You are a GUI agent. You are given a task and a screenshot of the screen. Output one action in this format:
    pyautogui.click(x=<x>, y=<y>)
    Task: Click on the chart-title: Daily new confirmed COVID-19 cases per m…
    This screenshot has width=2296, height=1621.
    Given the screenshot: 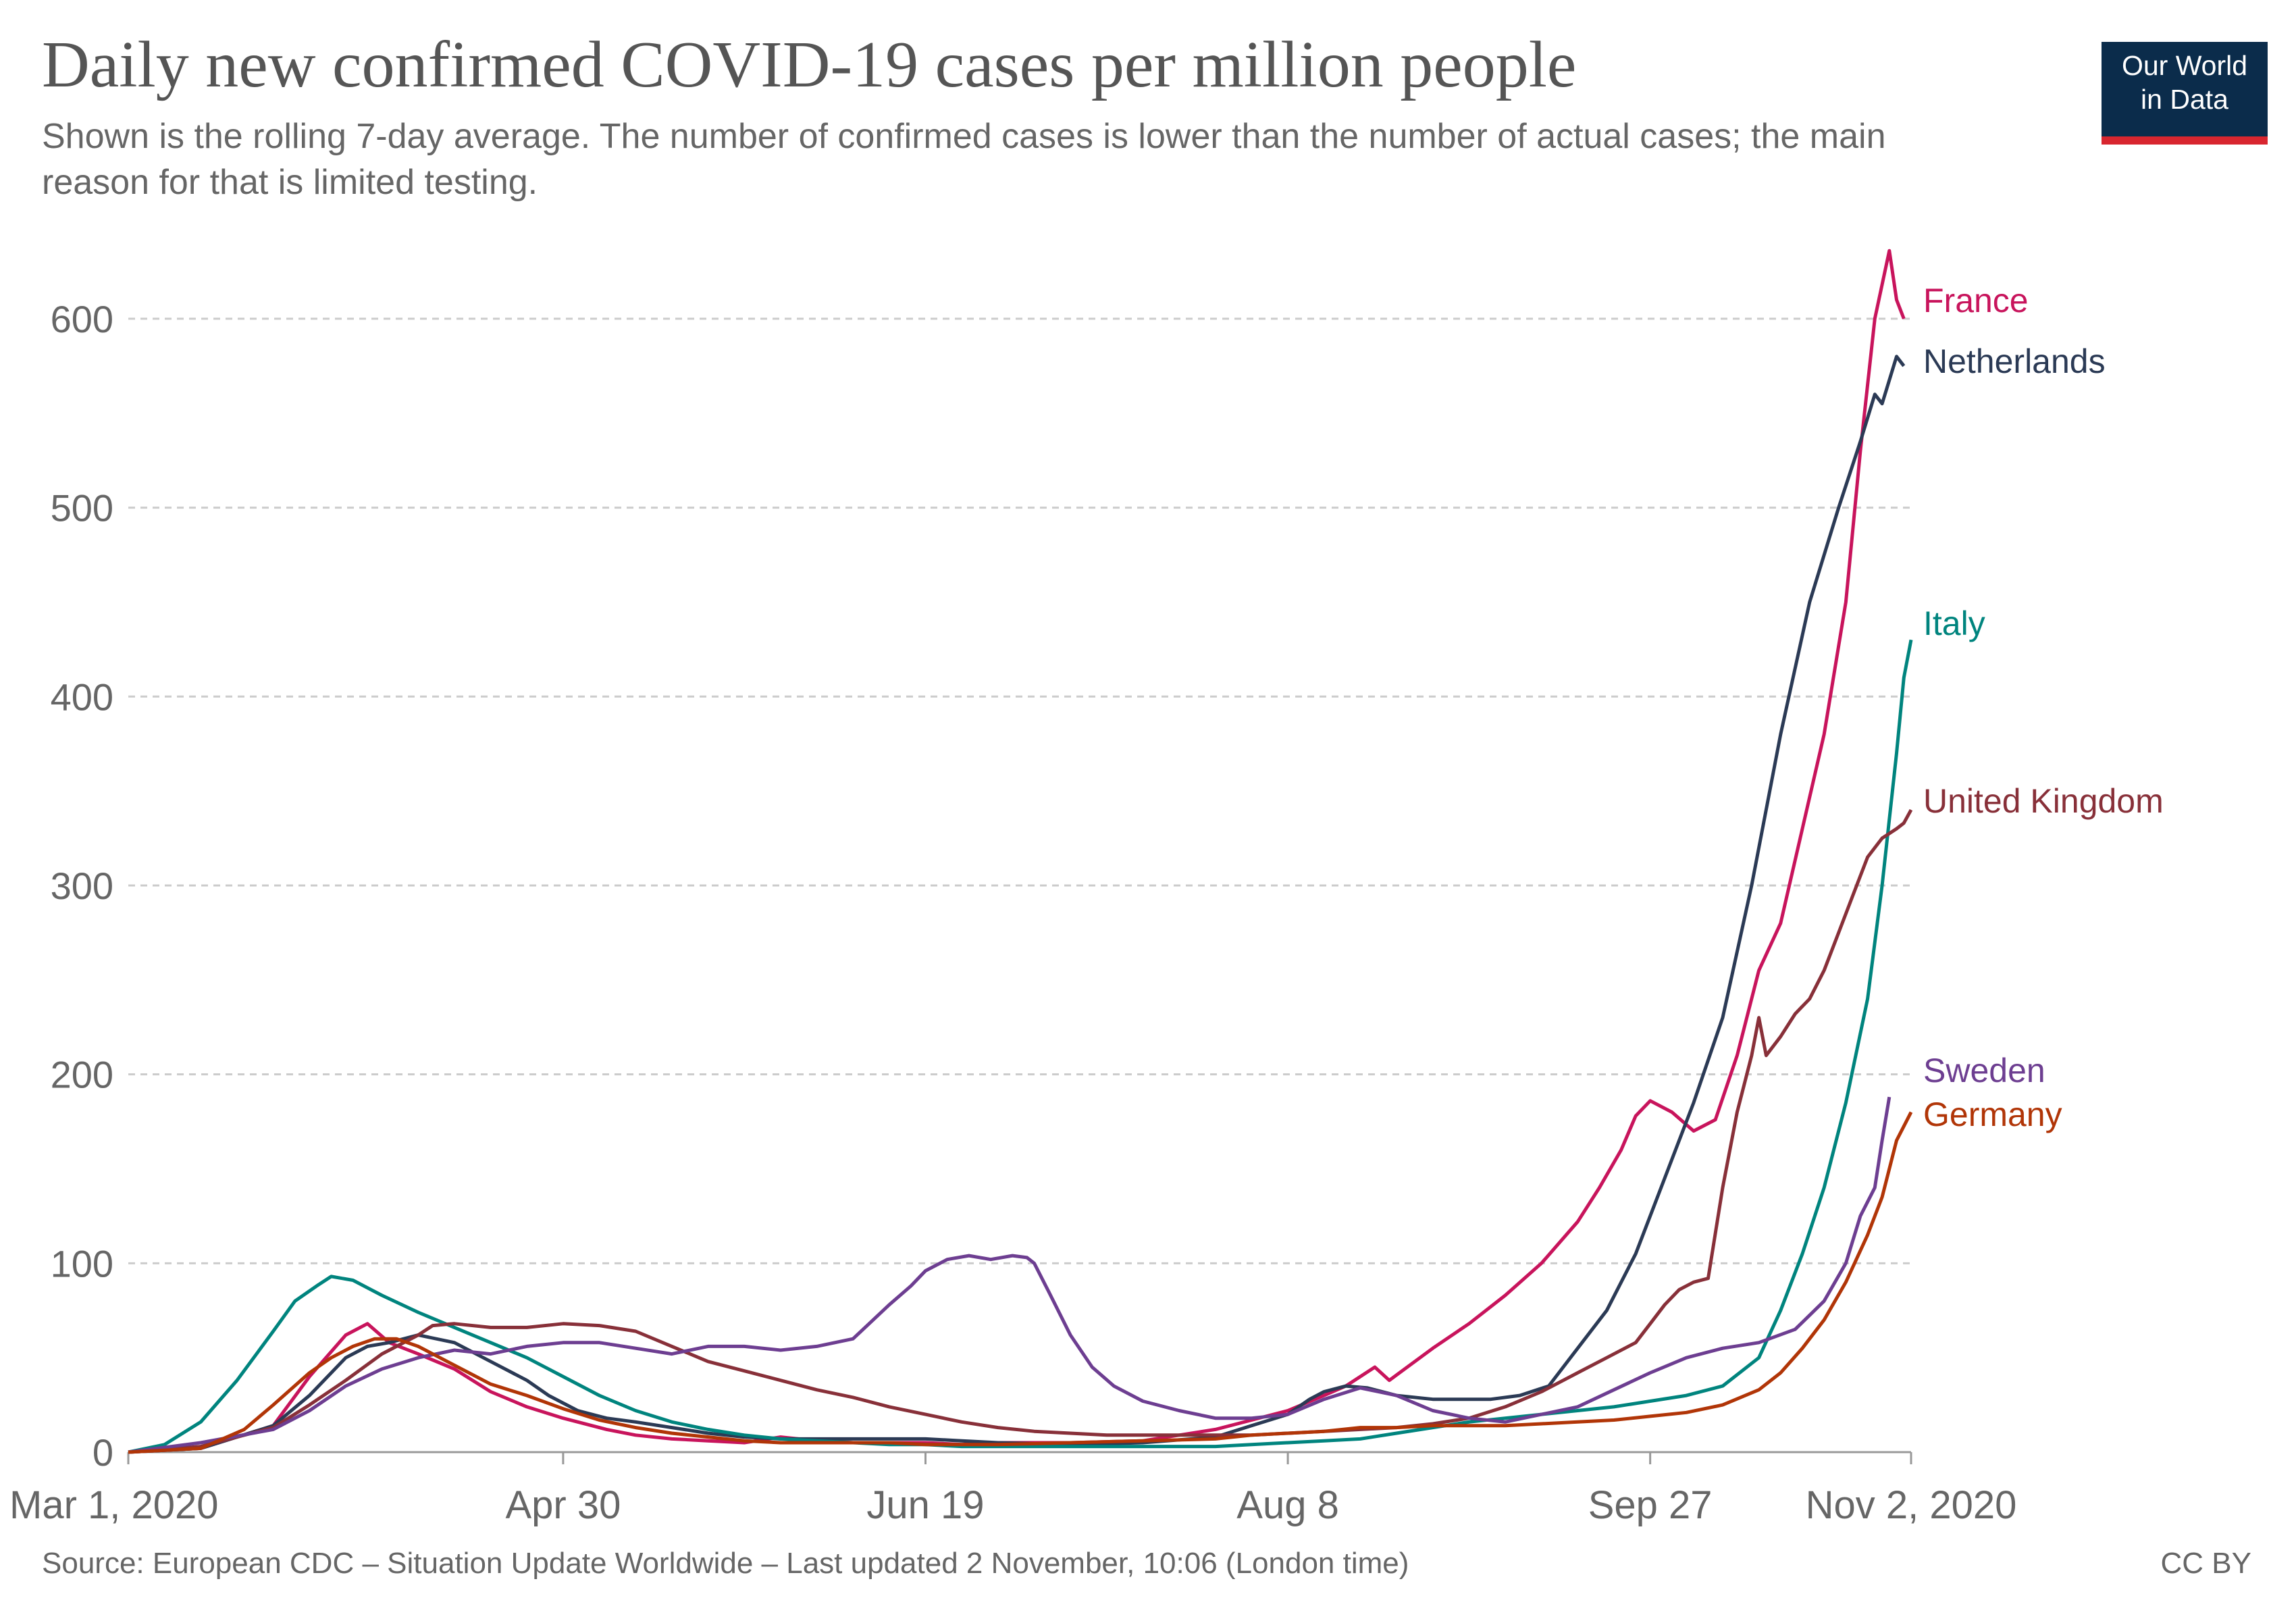 What is the action you would take?
    pyautogui.click(x=809, y=64)
    